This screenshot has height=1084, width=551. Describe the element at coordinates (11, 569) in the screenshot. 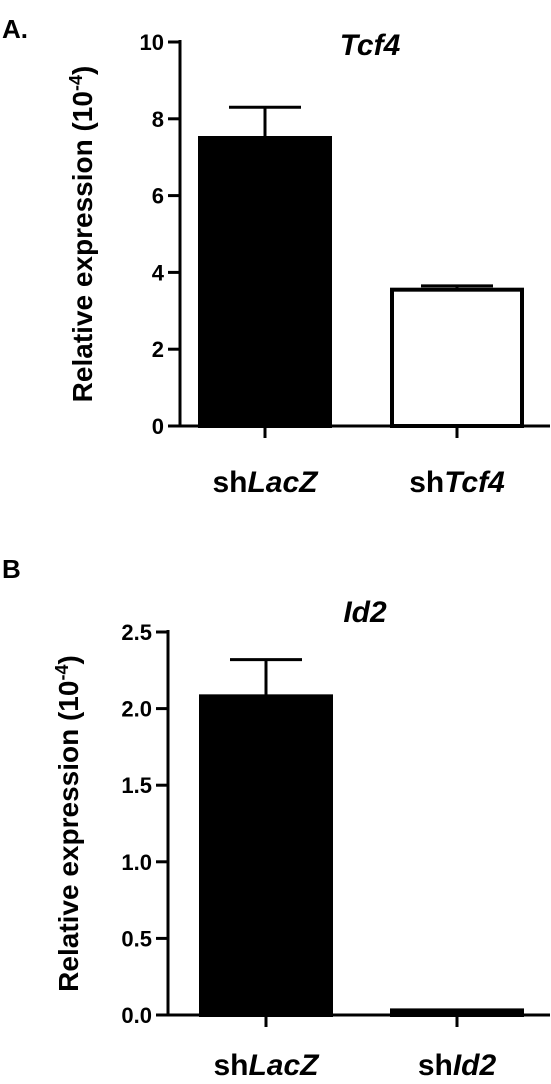

I see `panel-letter: B` at that location.